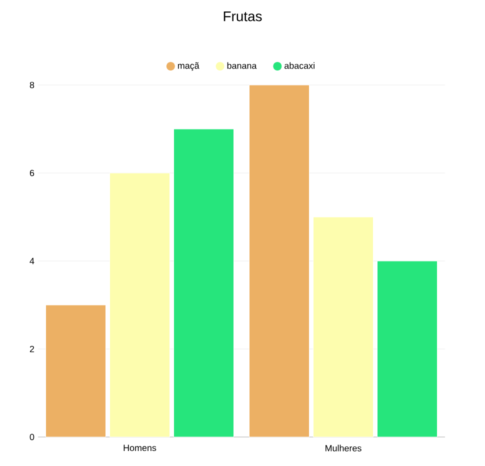  What do you see at coordinates (32, 85) in the screenshot?
I see `y-tick-label: 8` at bounding box center [32, 85].